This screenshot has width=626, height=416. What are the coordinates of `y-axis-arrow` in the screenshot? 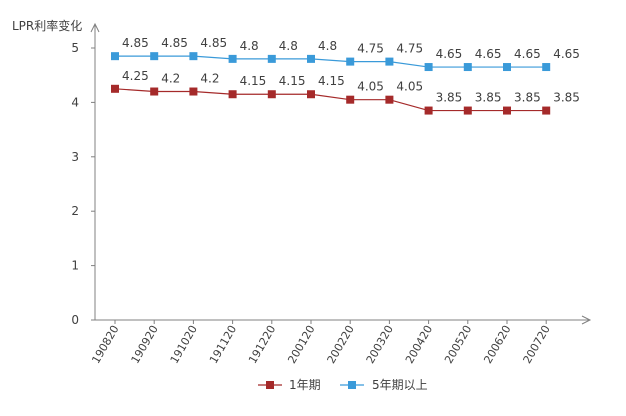 It's located at (95, 27).